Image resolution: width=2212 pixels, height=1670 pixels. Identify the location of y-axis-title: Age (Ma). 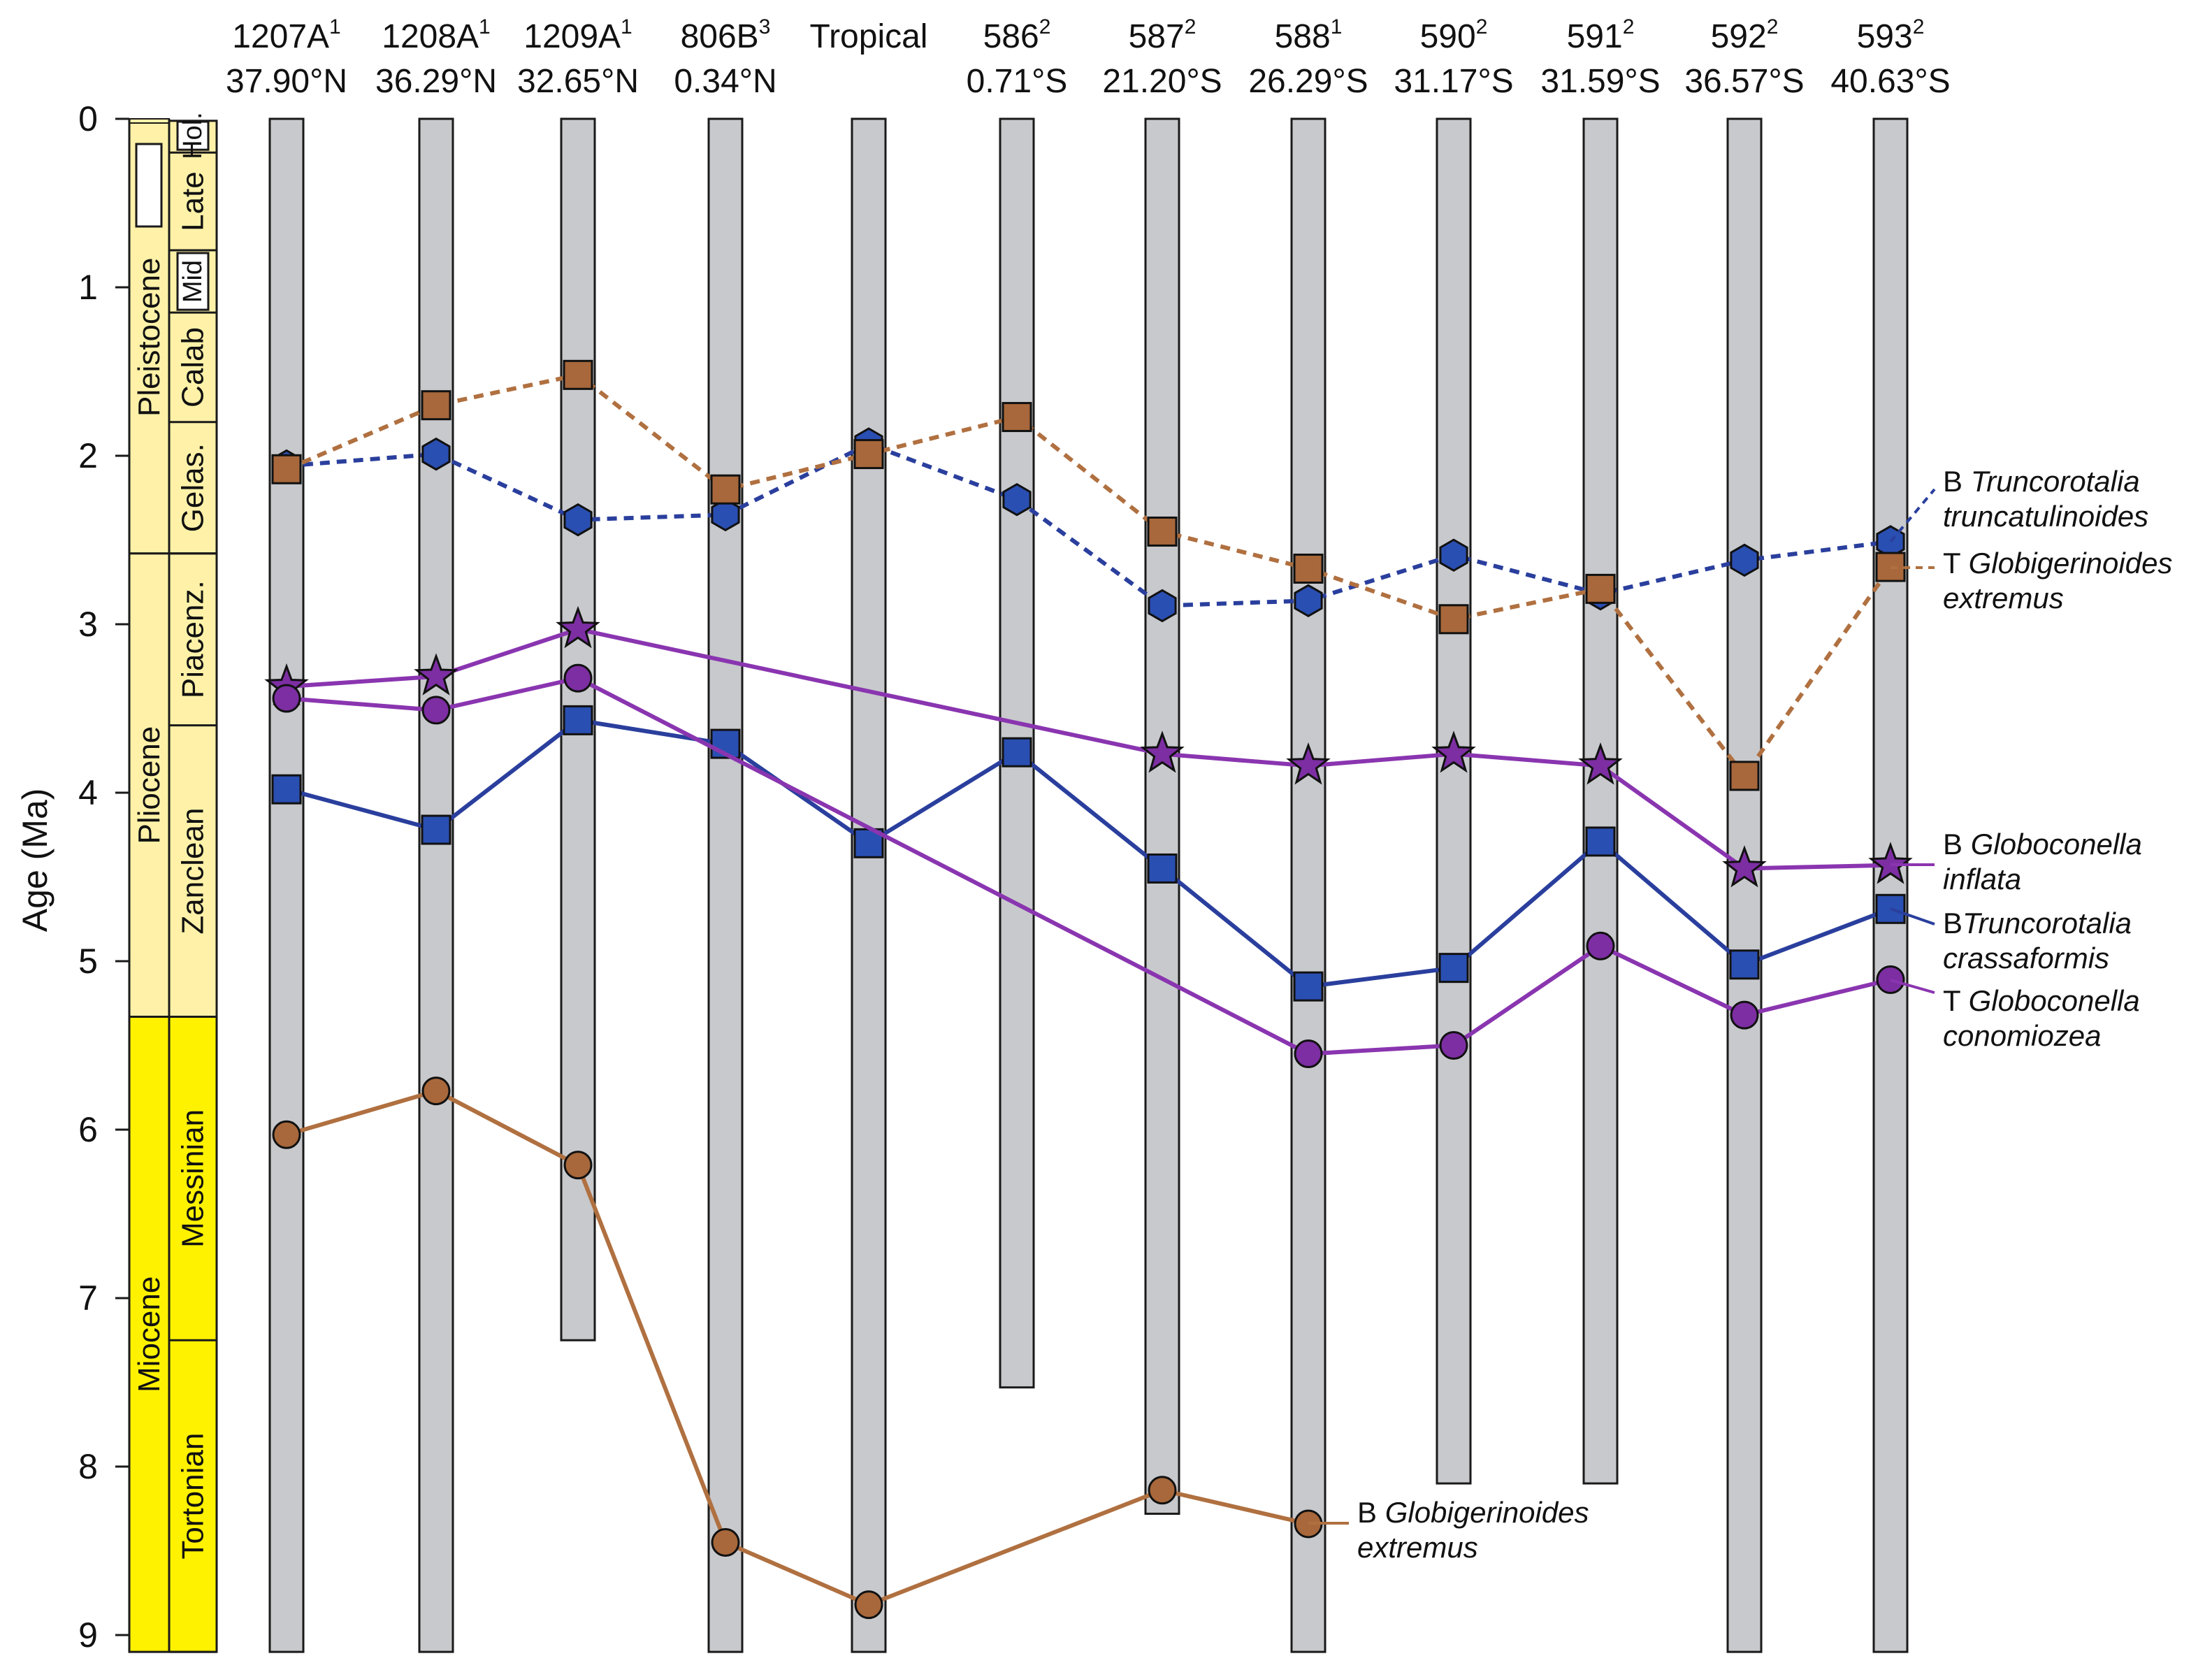
(35, 861).